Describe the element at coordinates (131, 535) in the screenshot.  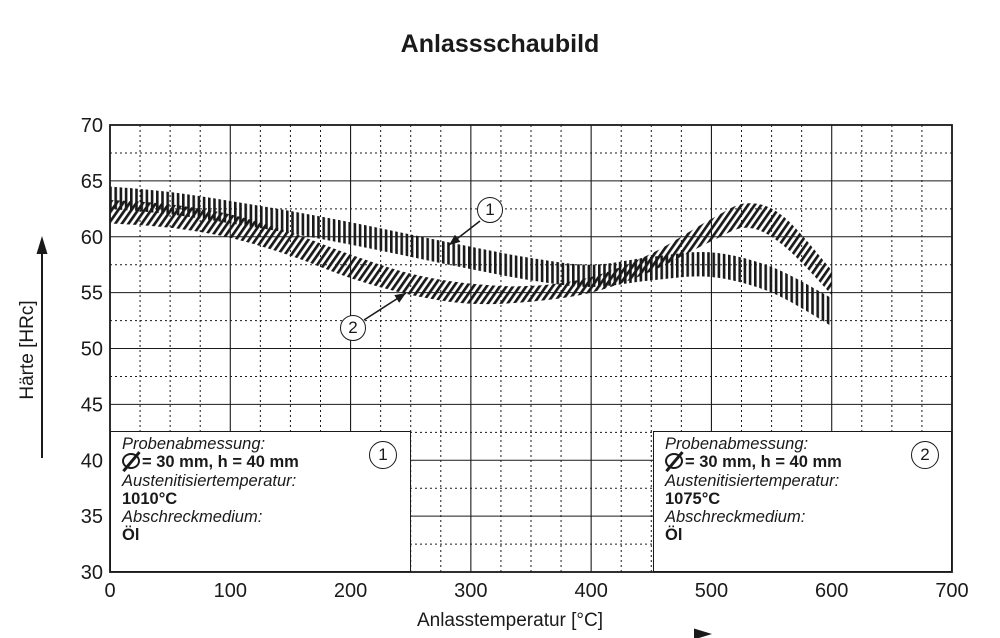
I see `info-box-1-medium: Öl` at that location.